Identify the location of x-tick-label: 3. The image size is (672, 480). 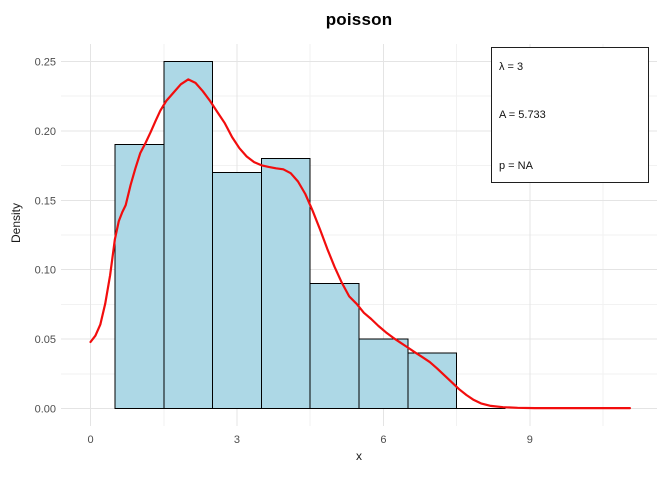
(237, 440).